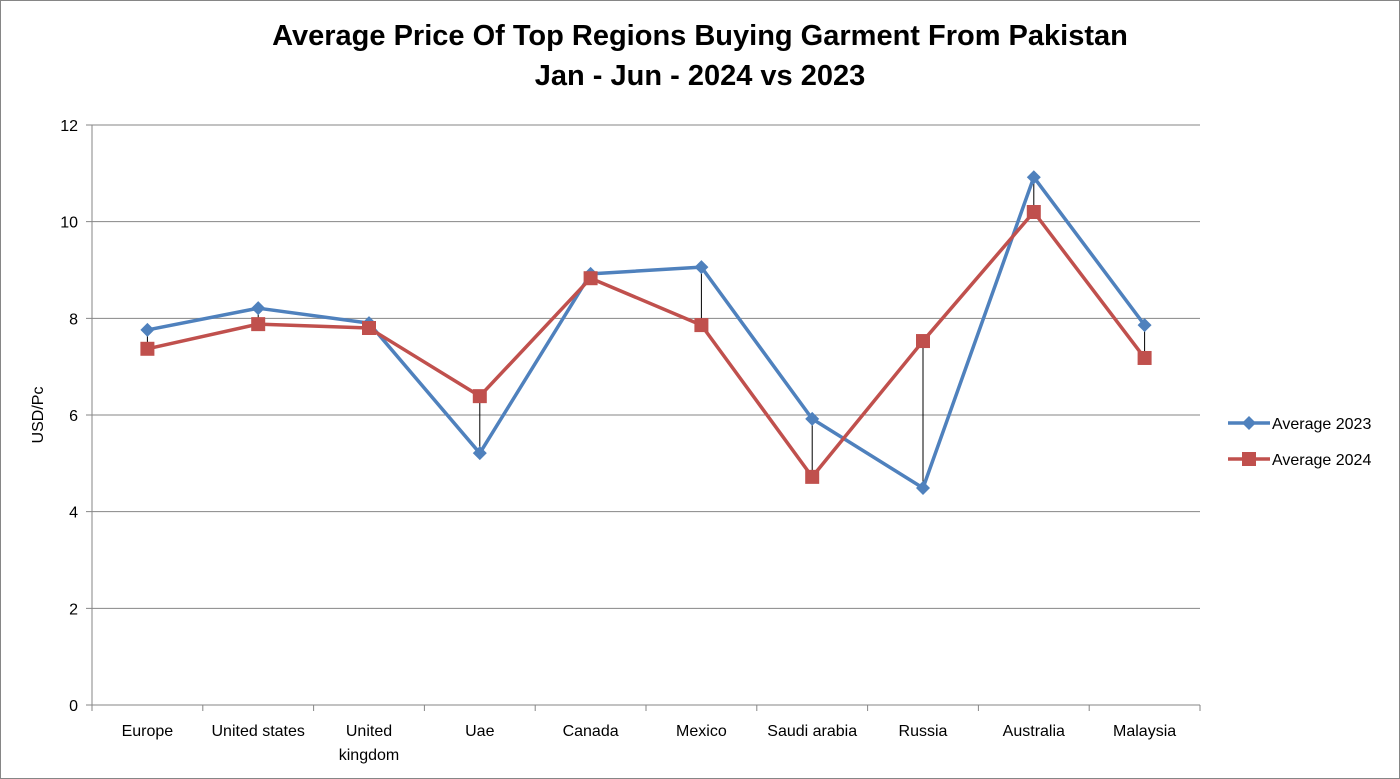  What do you see at coordinates (812, 731) in the screenshot?
I see `x-tick-label: Saudi arabia` at bounding box center [812, 731].